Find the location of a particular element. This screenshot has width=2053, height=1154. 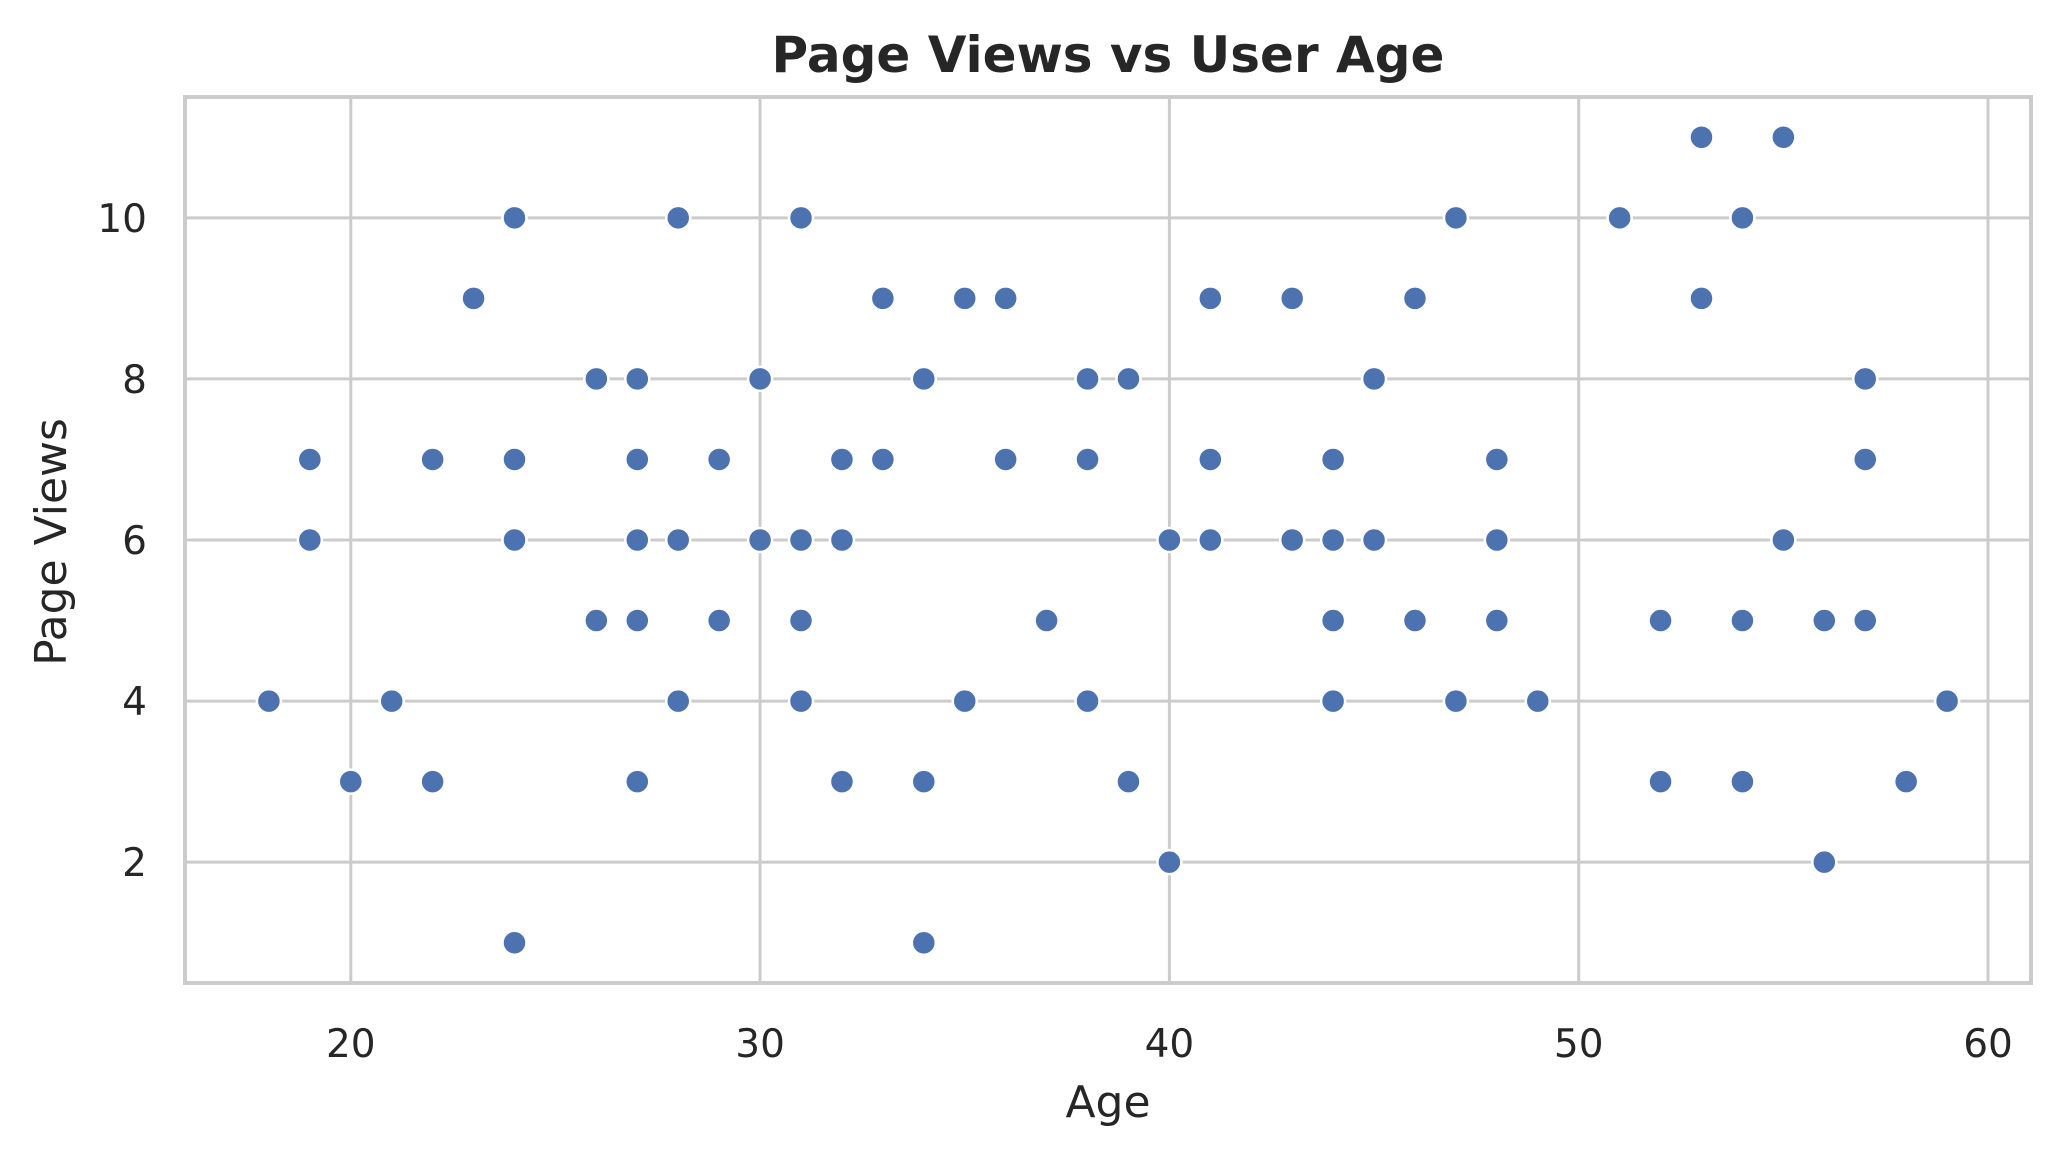

y-tick-label: 2 is located at coordinates (134, 863).